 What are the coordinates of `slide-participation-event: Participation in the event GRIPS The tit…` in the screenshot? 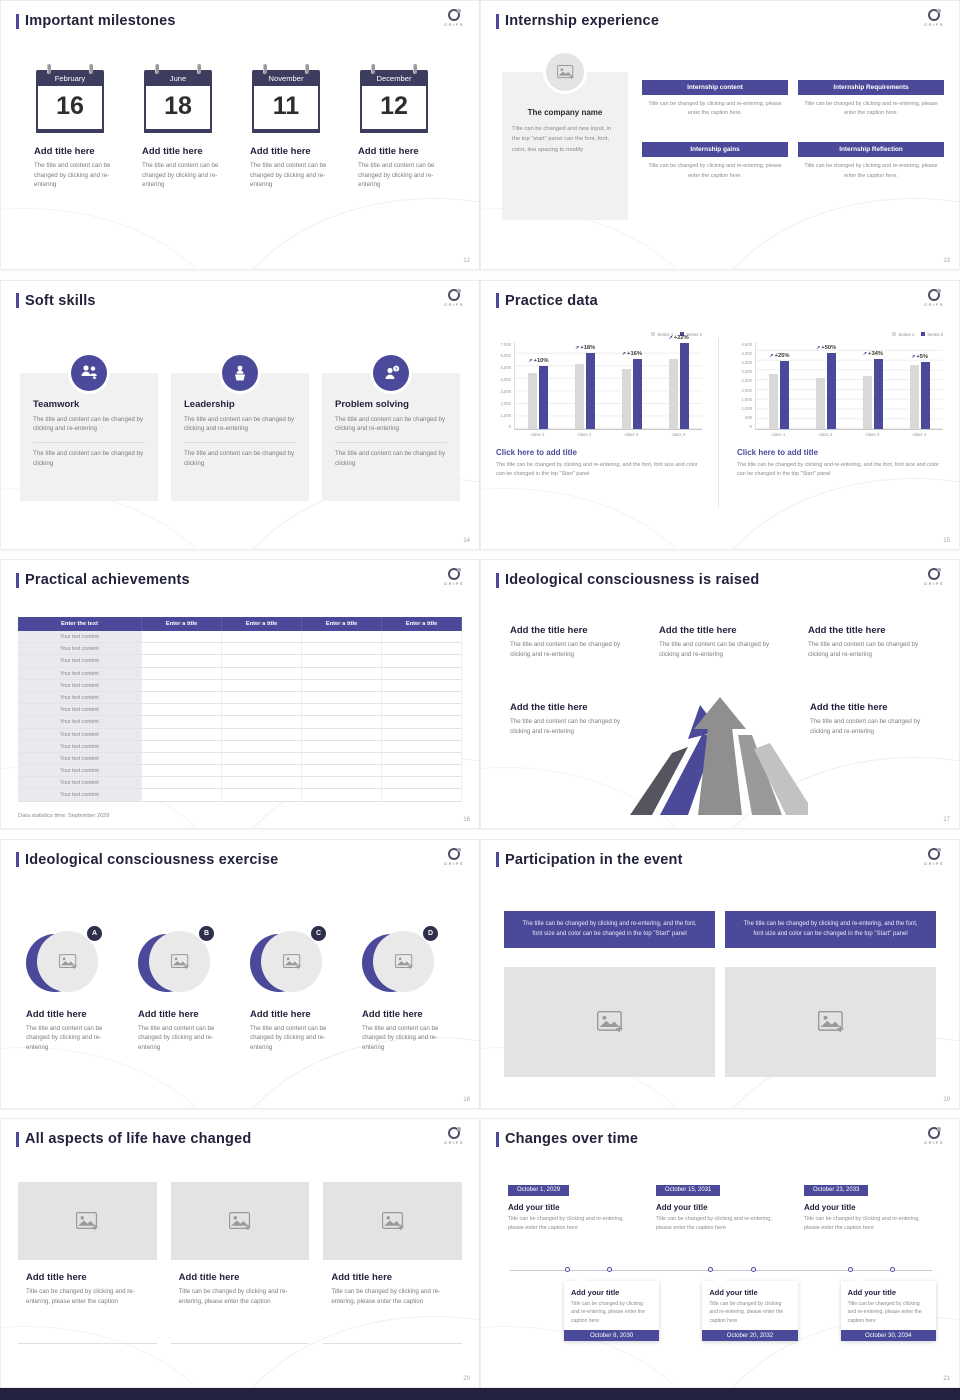 It's located at (720, 973).